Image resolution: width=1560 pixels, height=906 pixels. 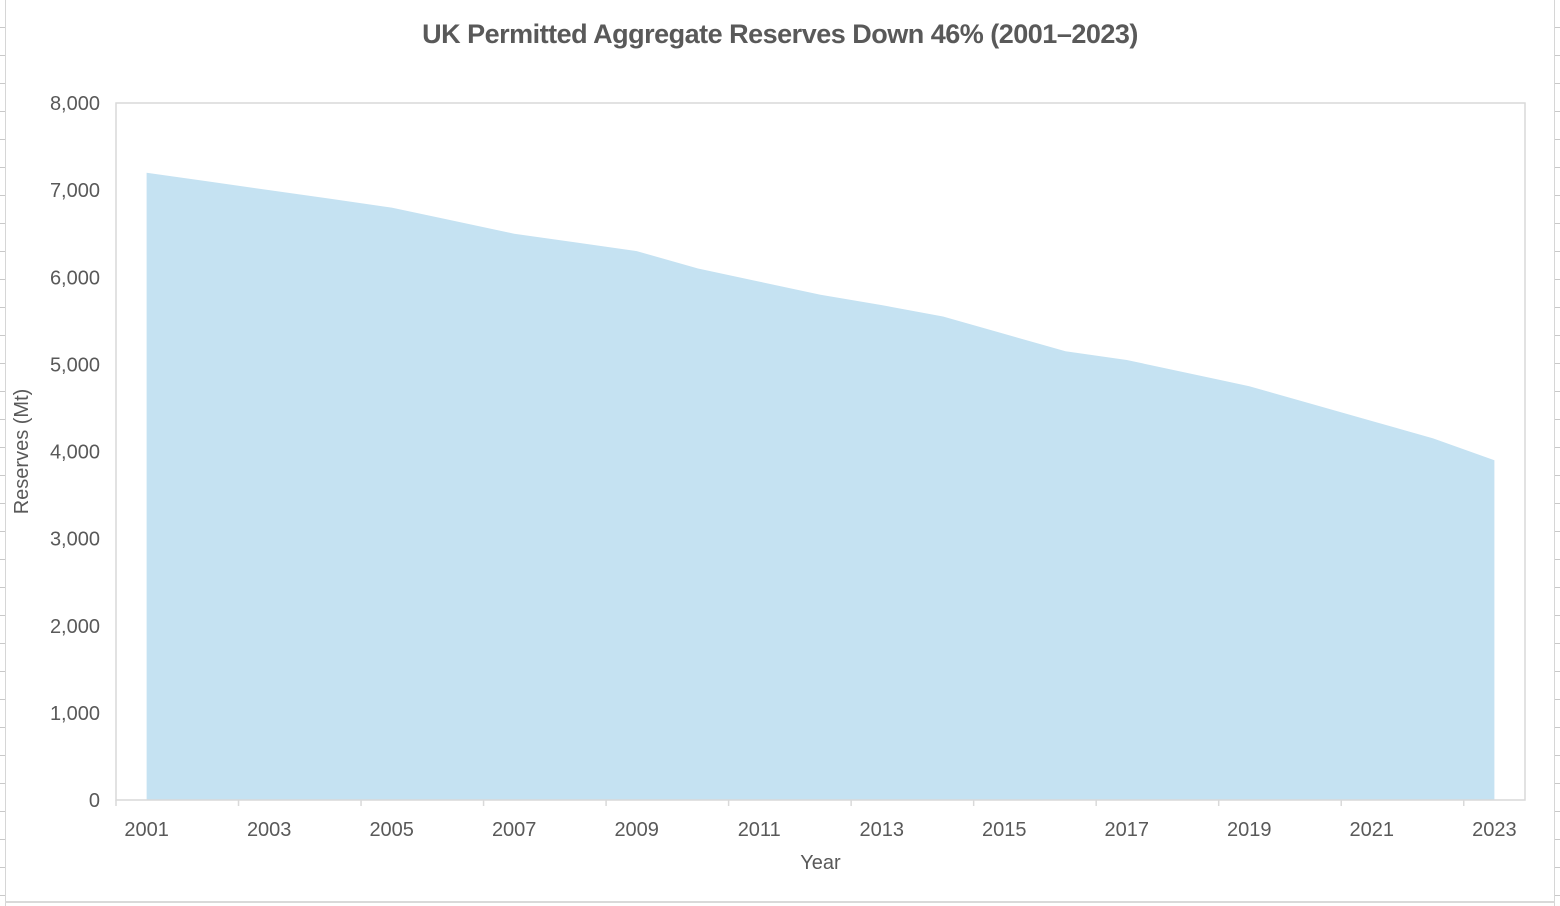 What do you see at coordinates (269, 830) in the screenshot?
I see `x-axis-label: 2003` at bounding box center [269, 830].